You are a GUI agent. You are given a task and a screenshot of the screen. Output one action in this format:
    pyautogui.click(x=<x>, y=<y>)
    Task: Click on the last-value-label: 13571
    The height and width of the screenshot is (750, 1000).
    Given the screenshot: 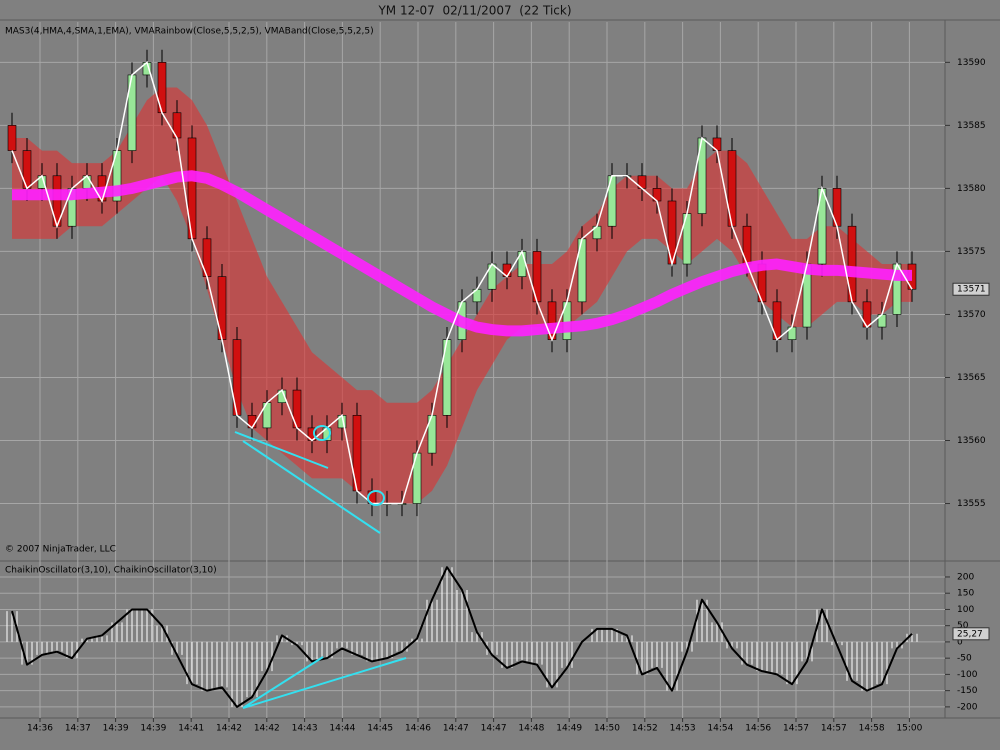 What is the action you would take?
    pyautogui.click(x=971, y=290)
    